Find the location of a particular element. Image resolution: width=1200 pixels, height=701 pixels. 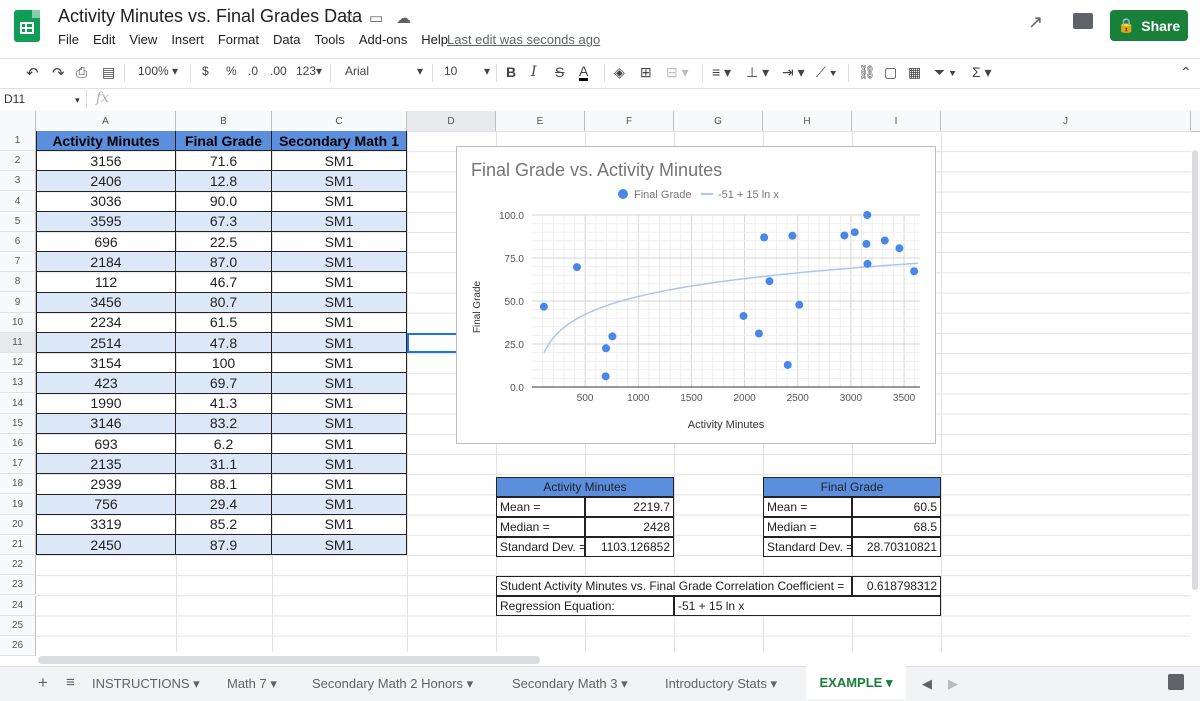

borders-icon: ⊞ is located at coordinates (646, 72).